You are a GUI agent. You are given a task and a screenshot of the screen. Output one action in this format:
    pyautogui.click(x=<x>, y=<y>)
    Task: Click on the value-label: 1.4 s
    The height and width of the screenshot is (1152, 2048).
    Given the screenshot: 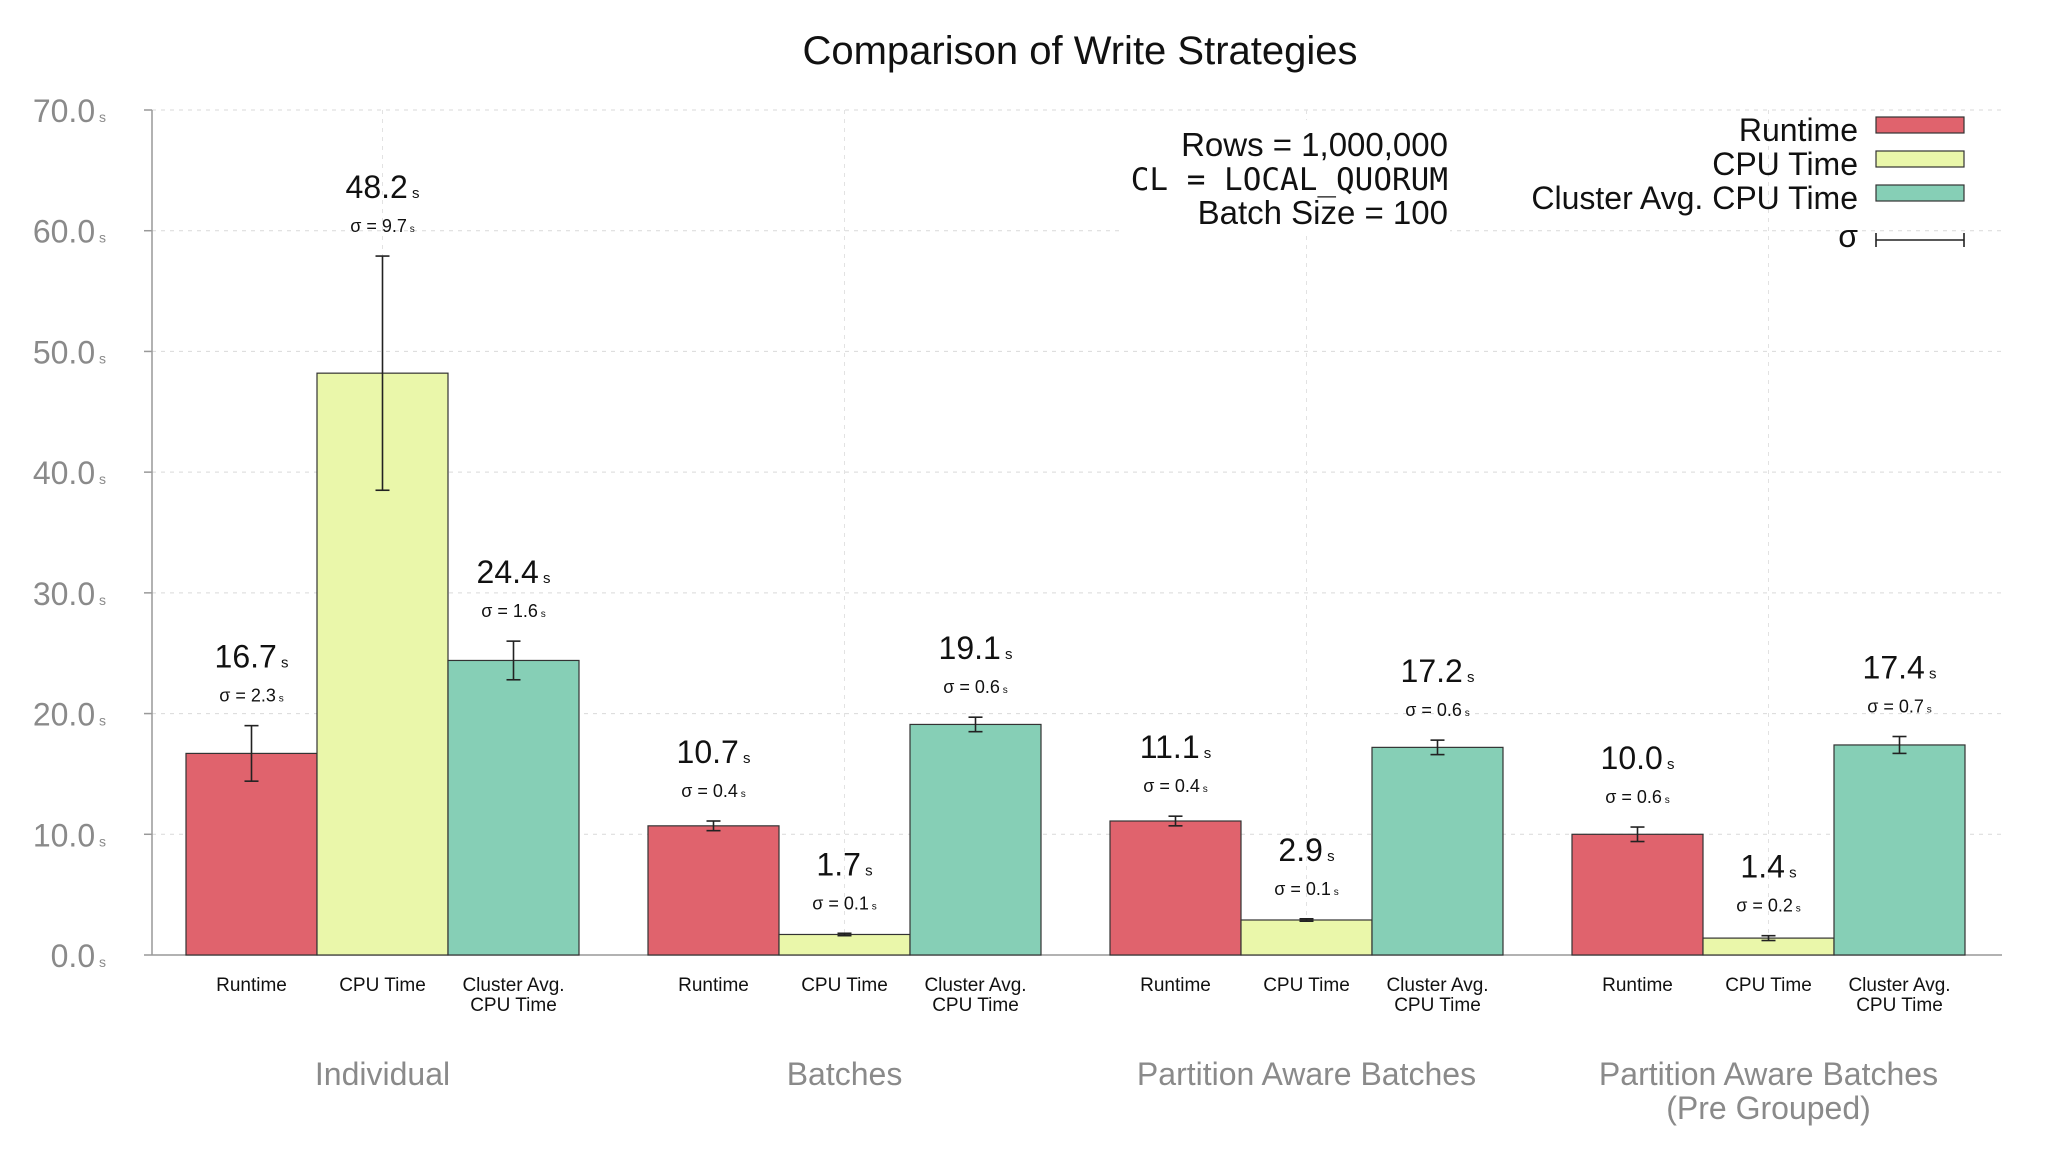 What is the action you would take?
    pyautogui.click(x=1768, y=867)
    